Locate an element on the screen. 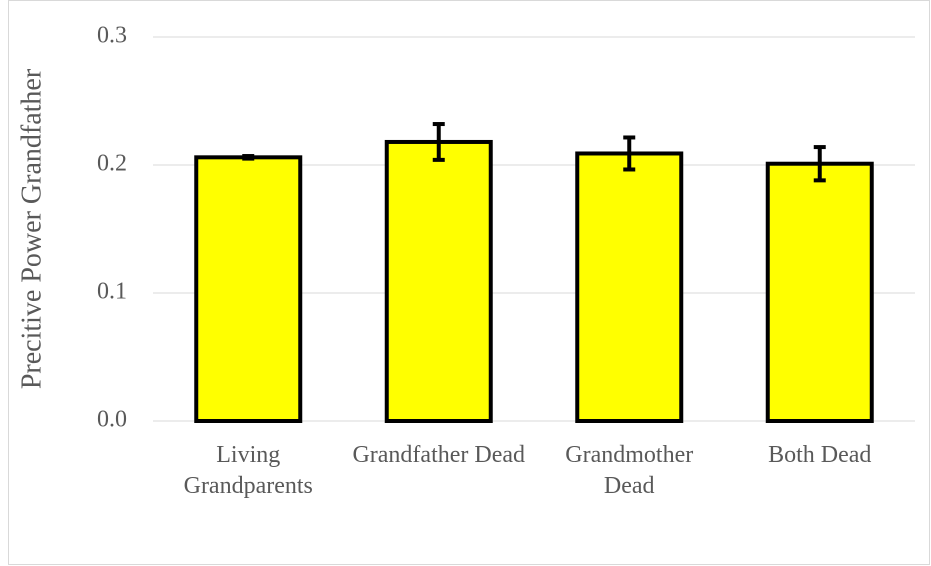 This screenshot has height=566, width=931. y-tick-label: 0.0 is located at coordinates (112, 420).